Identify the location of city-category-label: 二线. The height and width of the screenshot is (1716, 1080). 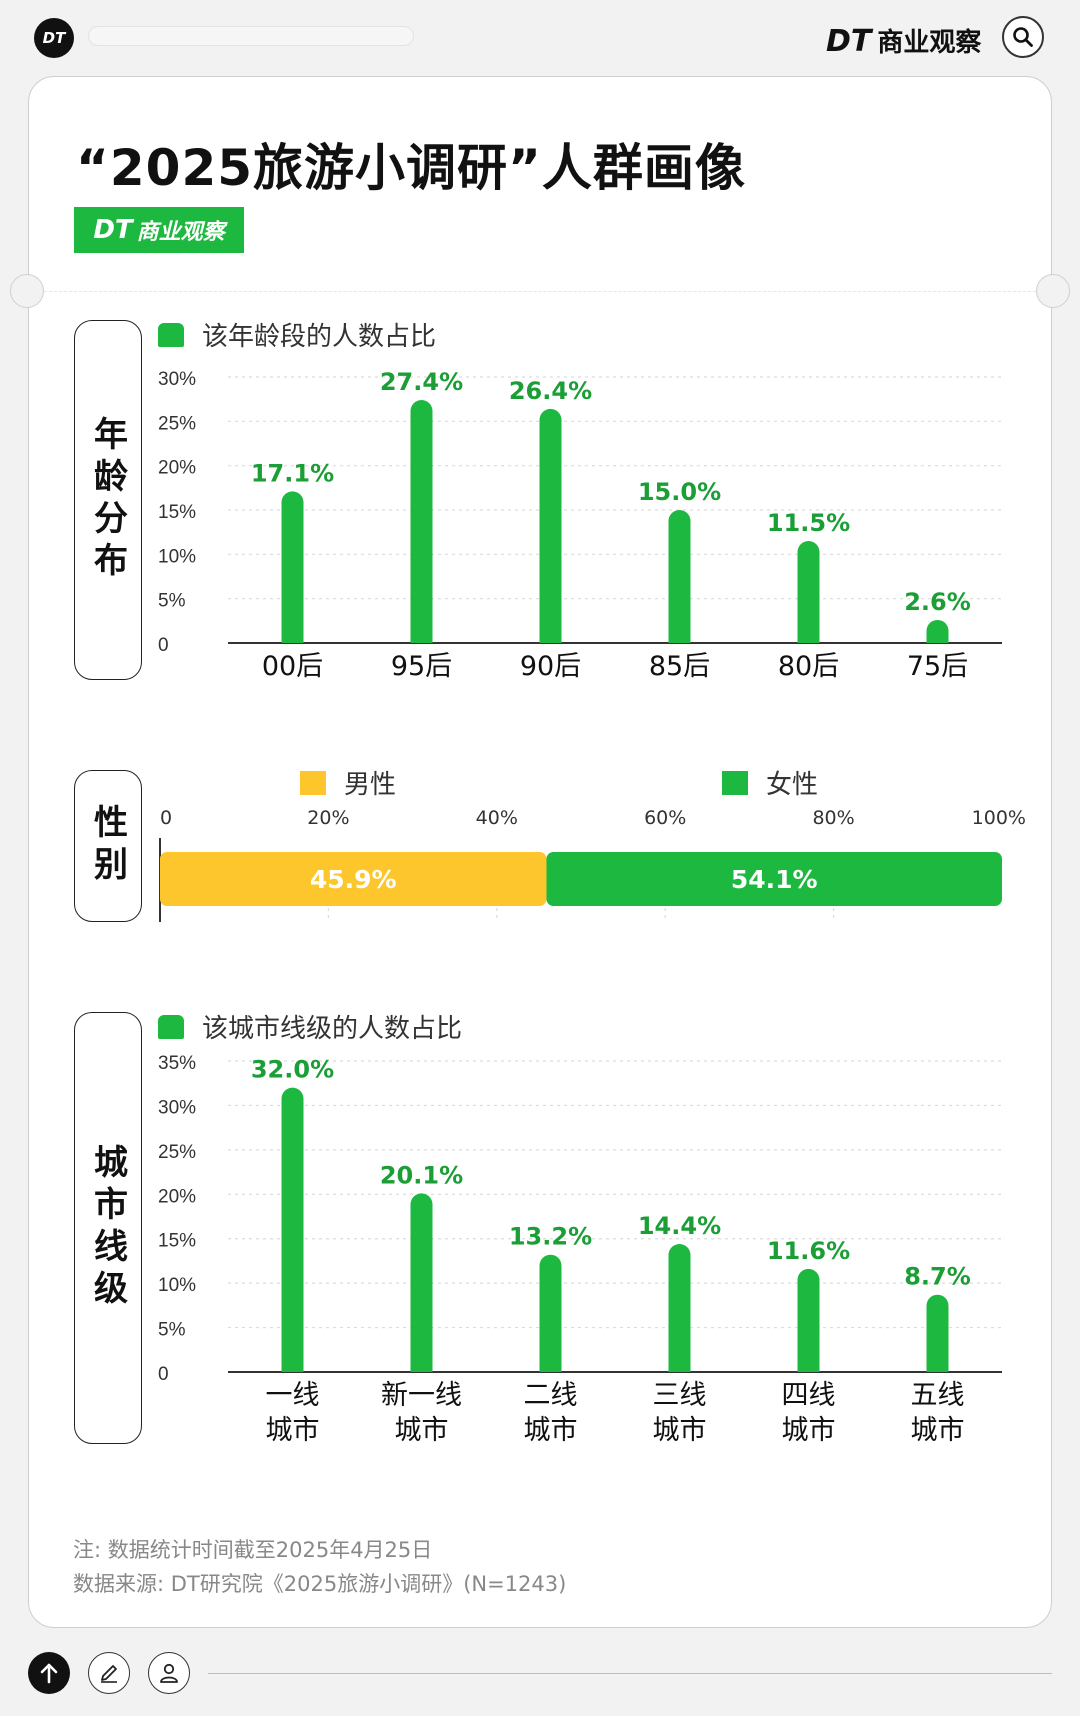
(551, 1395).